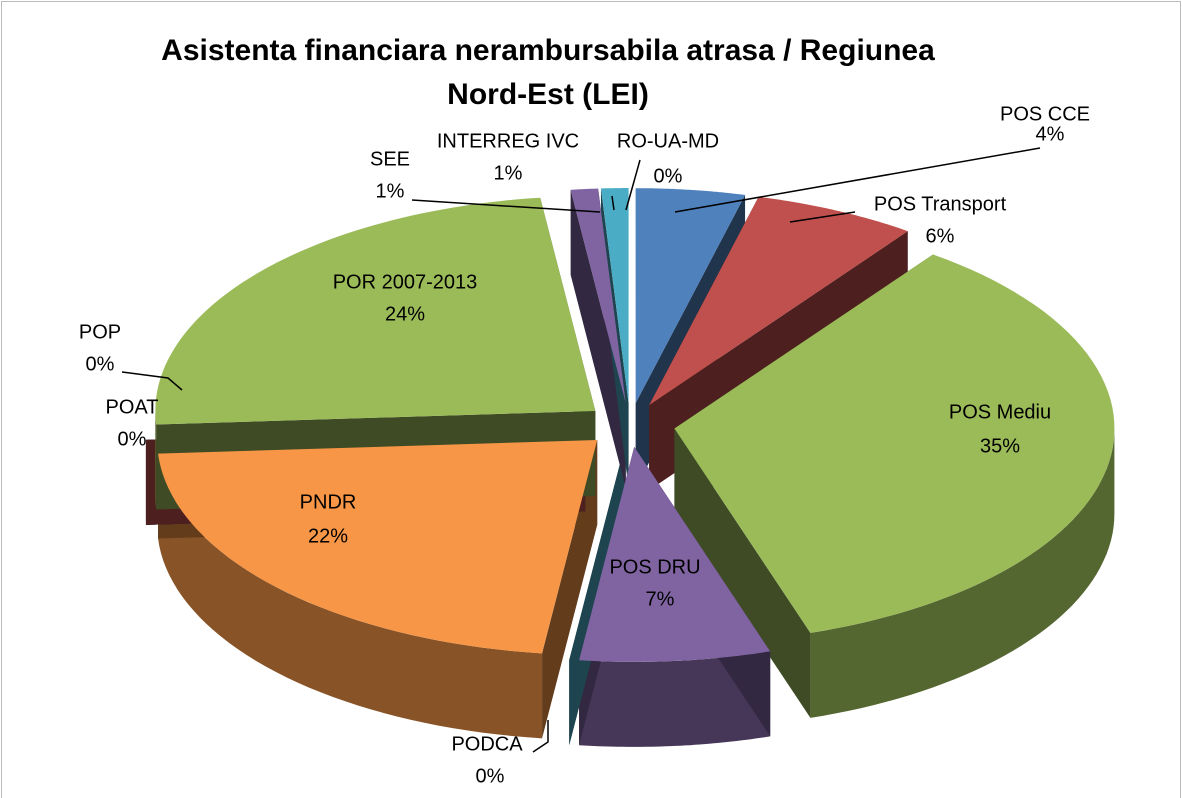 Image resolution: width=1182 pixels, height=798 pixels. Describe the element at coordinates (668, 141) in the screenshot. I see `category-label: RO-UA-MD` at that location.